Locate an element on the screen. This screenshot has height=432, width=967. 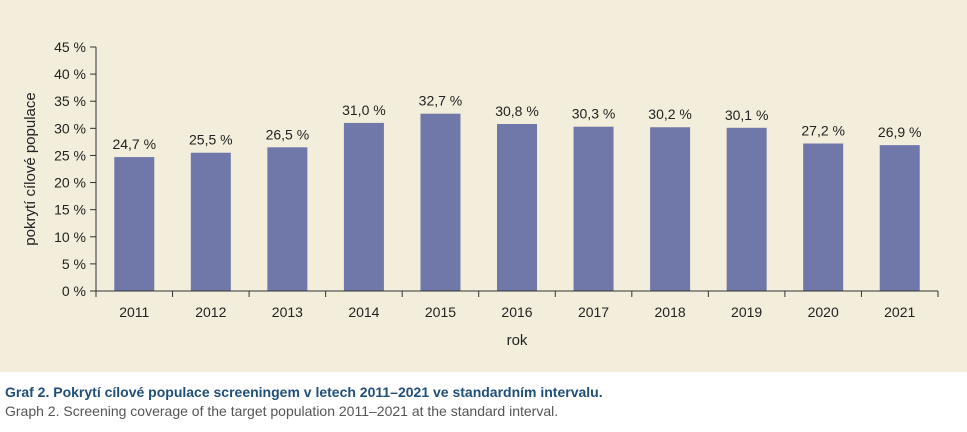
bar-value-label: 30,2 % is located at coordinates (670, 114).